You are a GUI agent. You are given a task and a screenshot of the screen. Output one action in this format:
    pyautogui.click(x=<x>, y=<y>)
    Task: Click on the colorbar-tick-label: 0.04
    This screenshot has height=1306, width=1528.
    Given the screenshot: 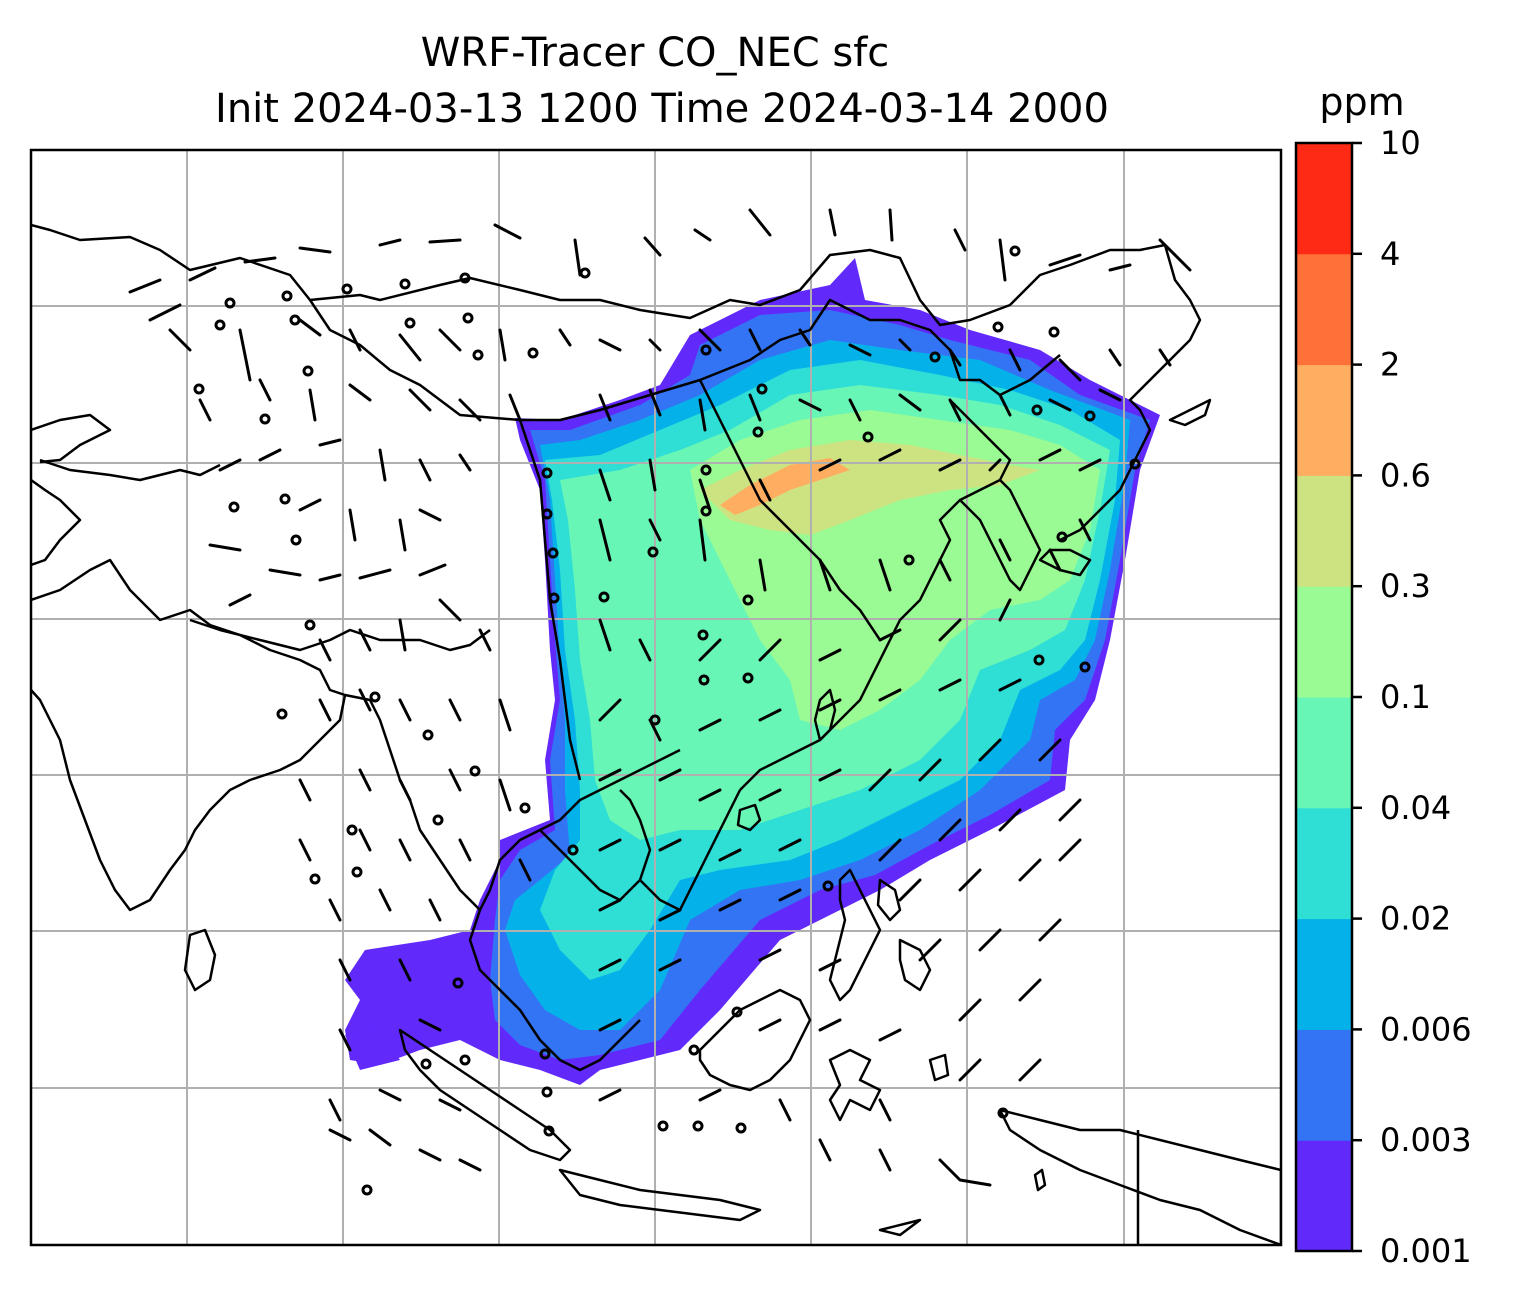 What is the action you would take?
    pyautogui.click(x=1415, y=808)
    